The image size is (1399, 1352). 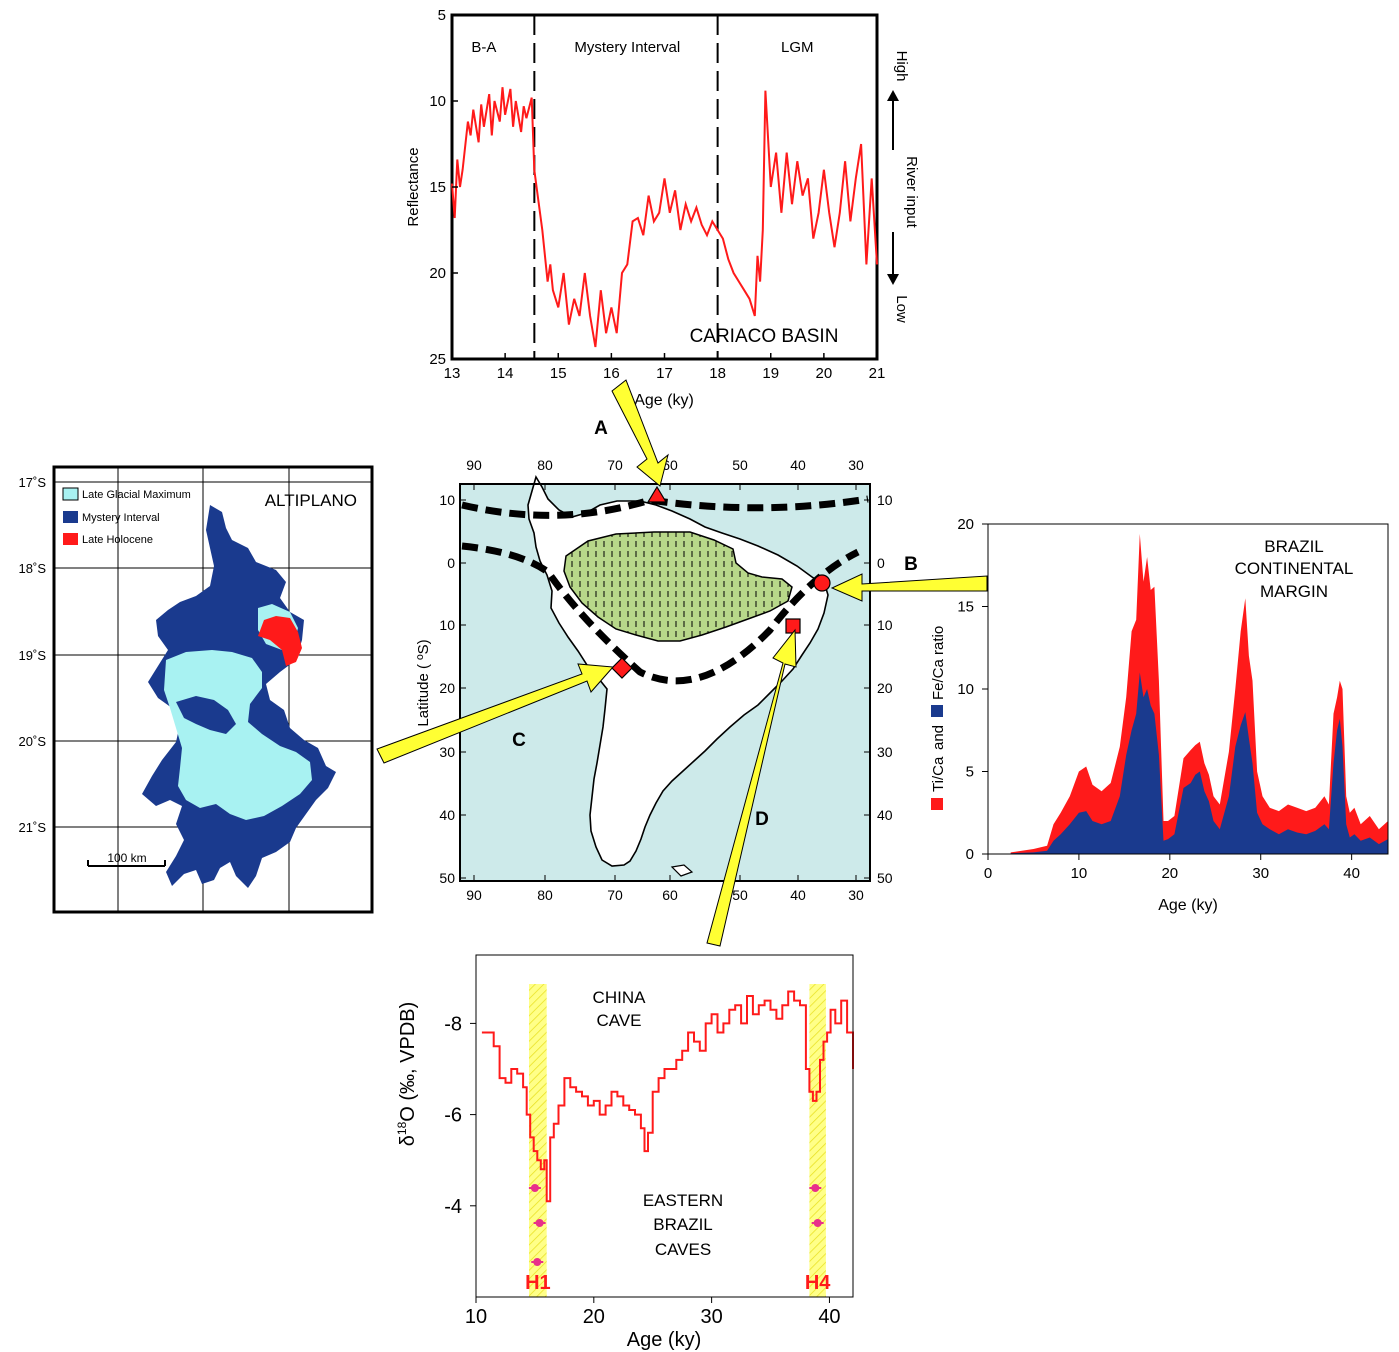 What do you see at coordinates (474, 895) in the screenshot?
I see `map-lon-bottom-label: 90` at bounding box center [474, 895].